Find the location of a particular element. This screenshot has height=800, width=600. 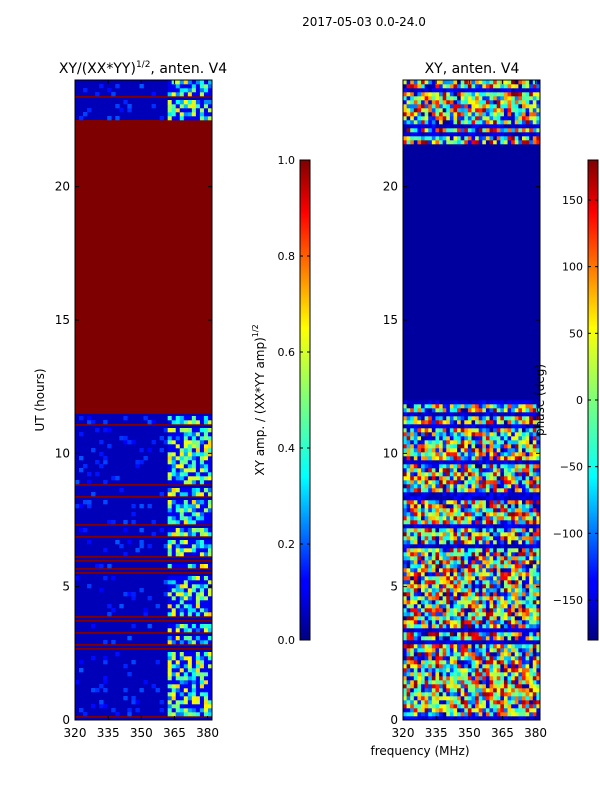

x-tick-label: 320 is located at coordinates (75, 733).